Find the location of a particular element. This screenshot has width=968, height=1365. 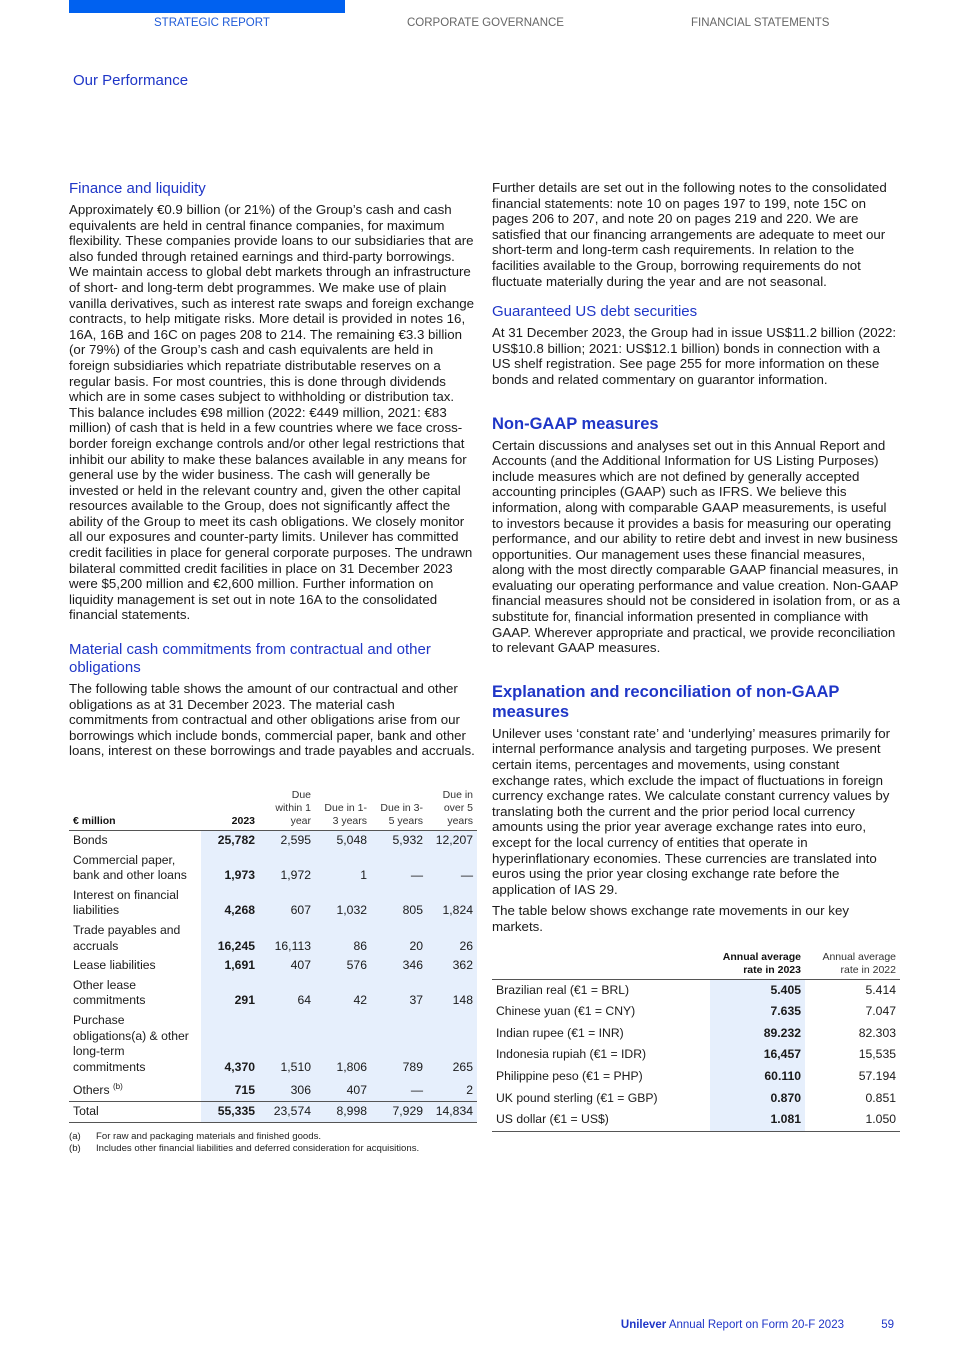

table-row: UK pound sterling (€1 = GBP) 0.870 0.851 is located at coordinates (696, 1098).